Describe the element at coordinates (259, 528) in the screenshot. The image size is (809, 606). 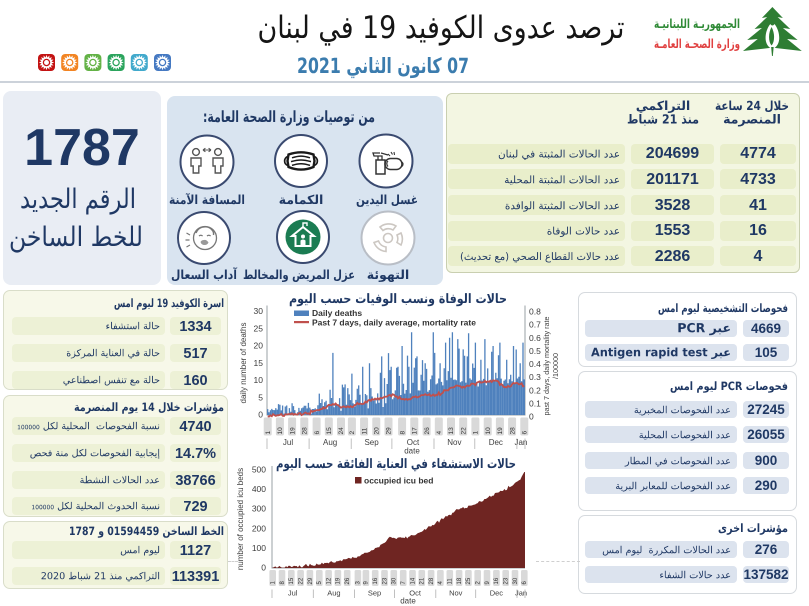
I see `svg-text: 200` at that location.